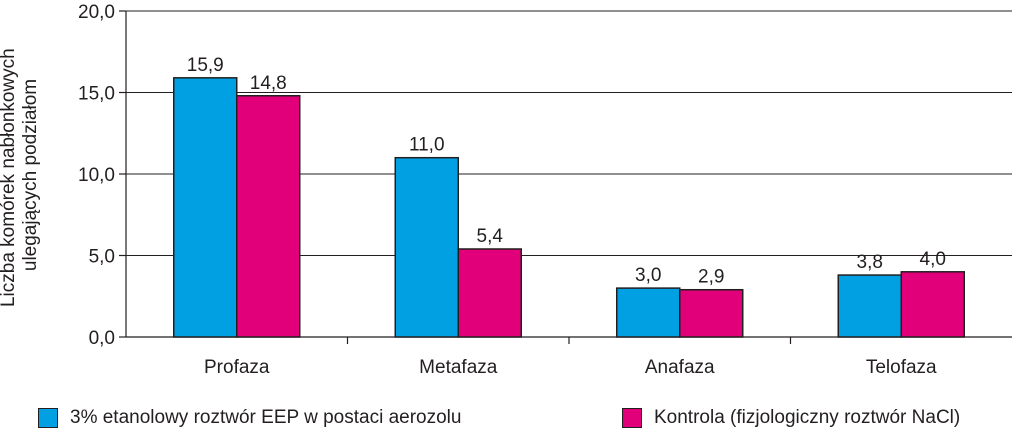  I want to click on y-tick-label: 20,0, so click(96, 12).